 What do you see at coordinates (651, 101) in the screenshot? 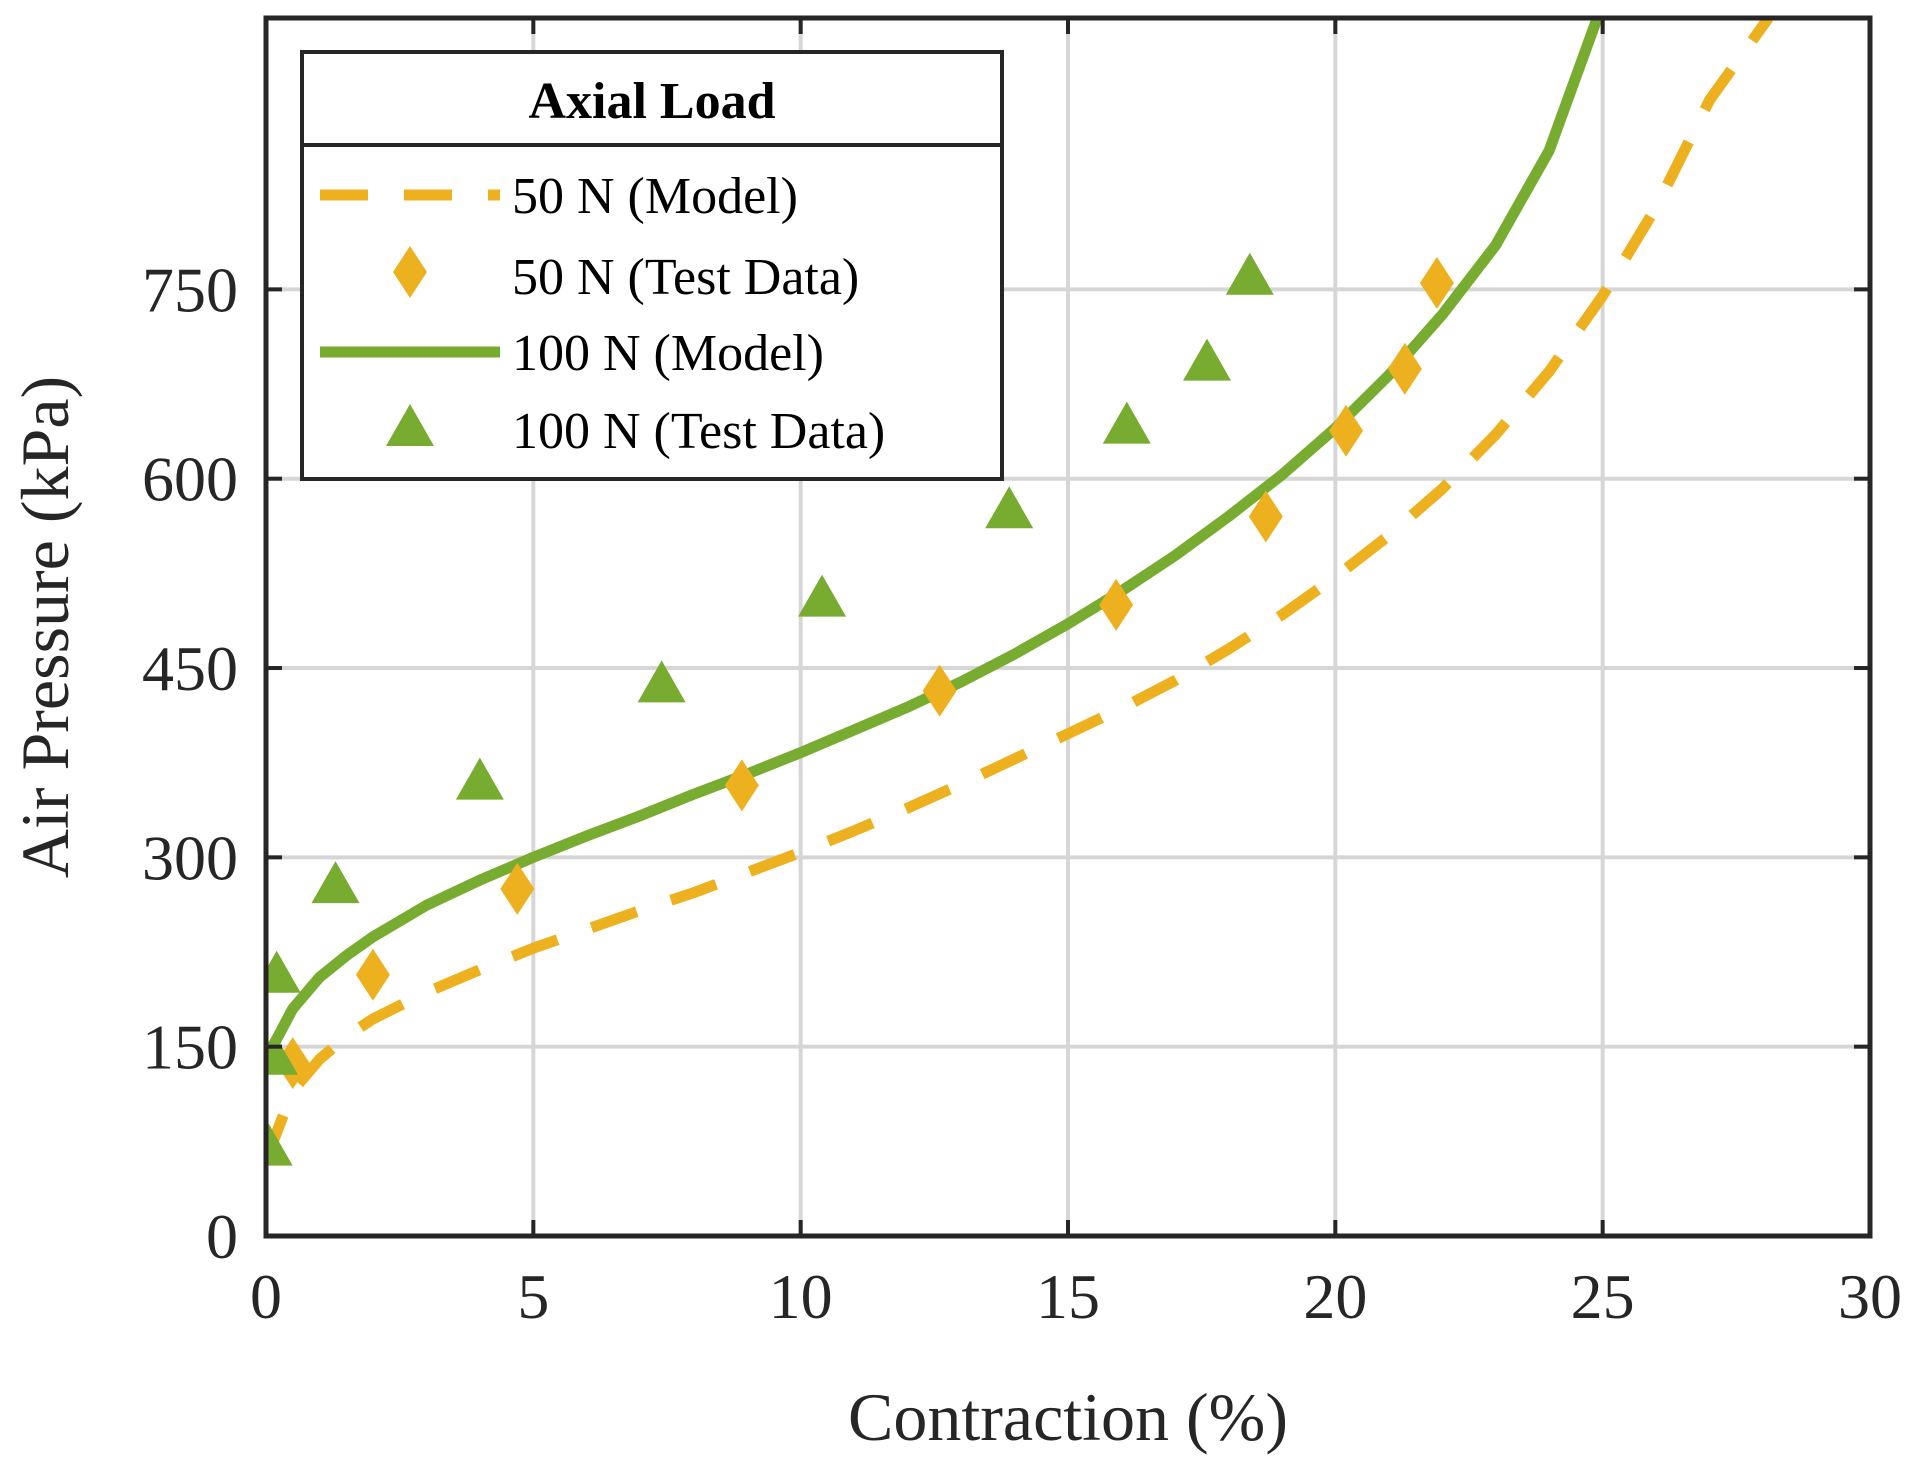
I see `legend-title: Axial Load` at bounding box center [651, 101].